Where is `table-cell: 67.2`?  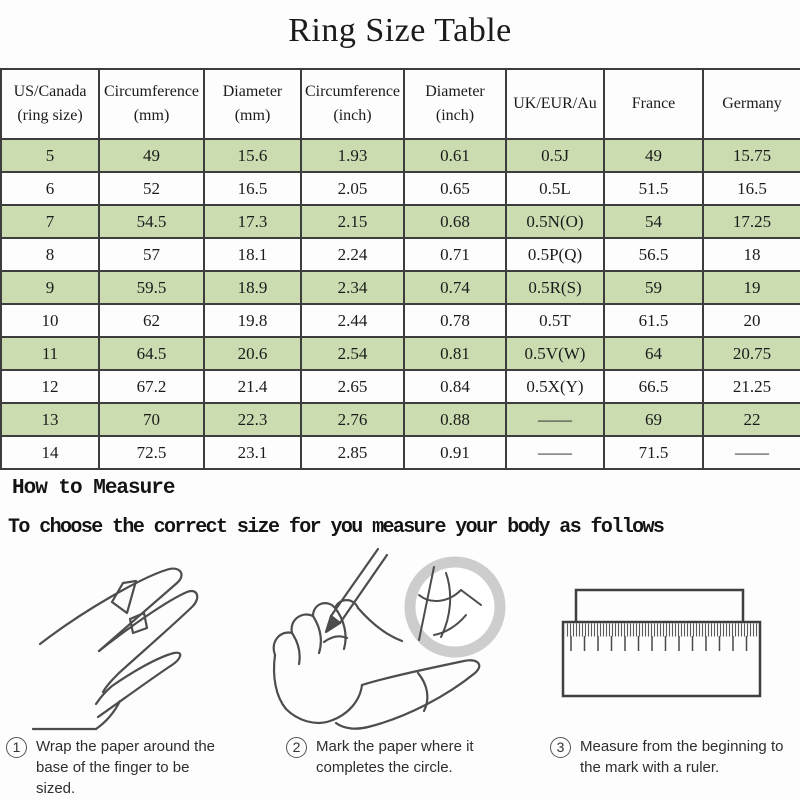
table-cell: 67.2 is located at coordinates (151, 386).